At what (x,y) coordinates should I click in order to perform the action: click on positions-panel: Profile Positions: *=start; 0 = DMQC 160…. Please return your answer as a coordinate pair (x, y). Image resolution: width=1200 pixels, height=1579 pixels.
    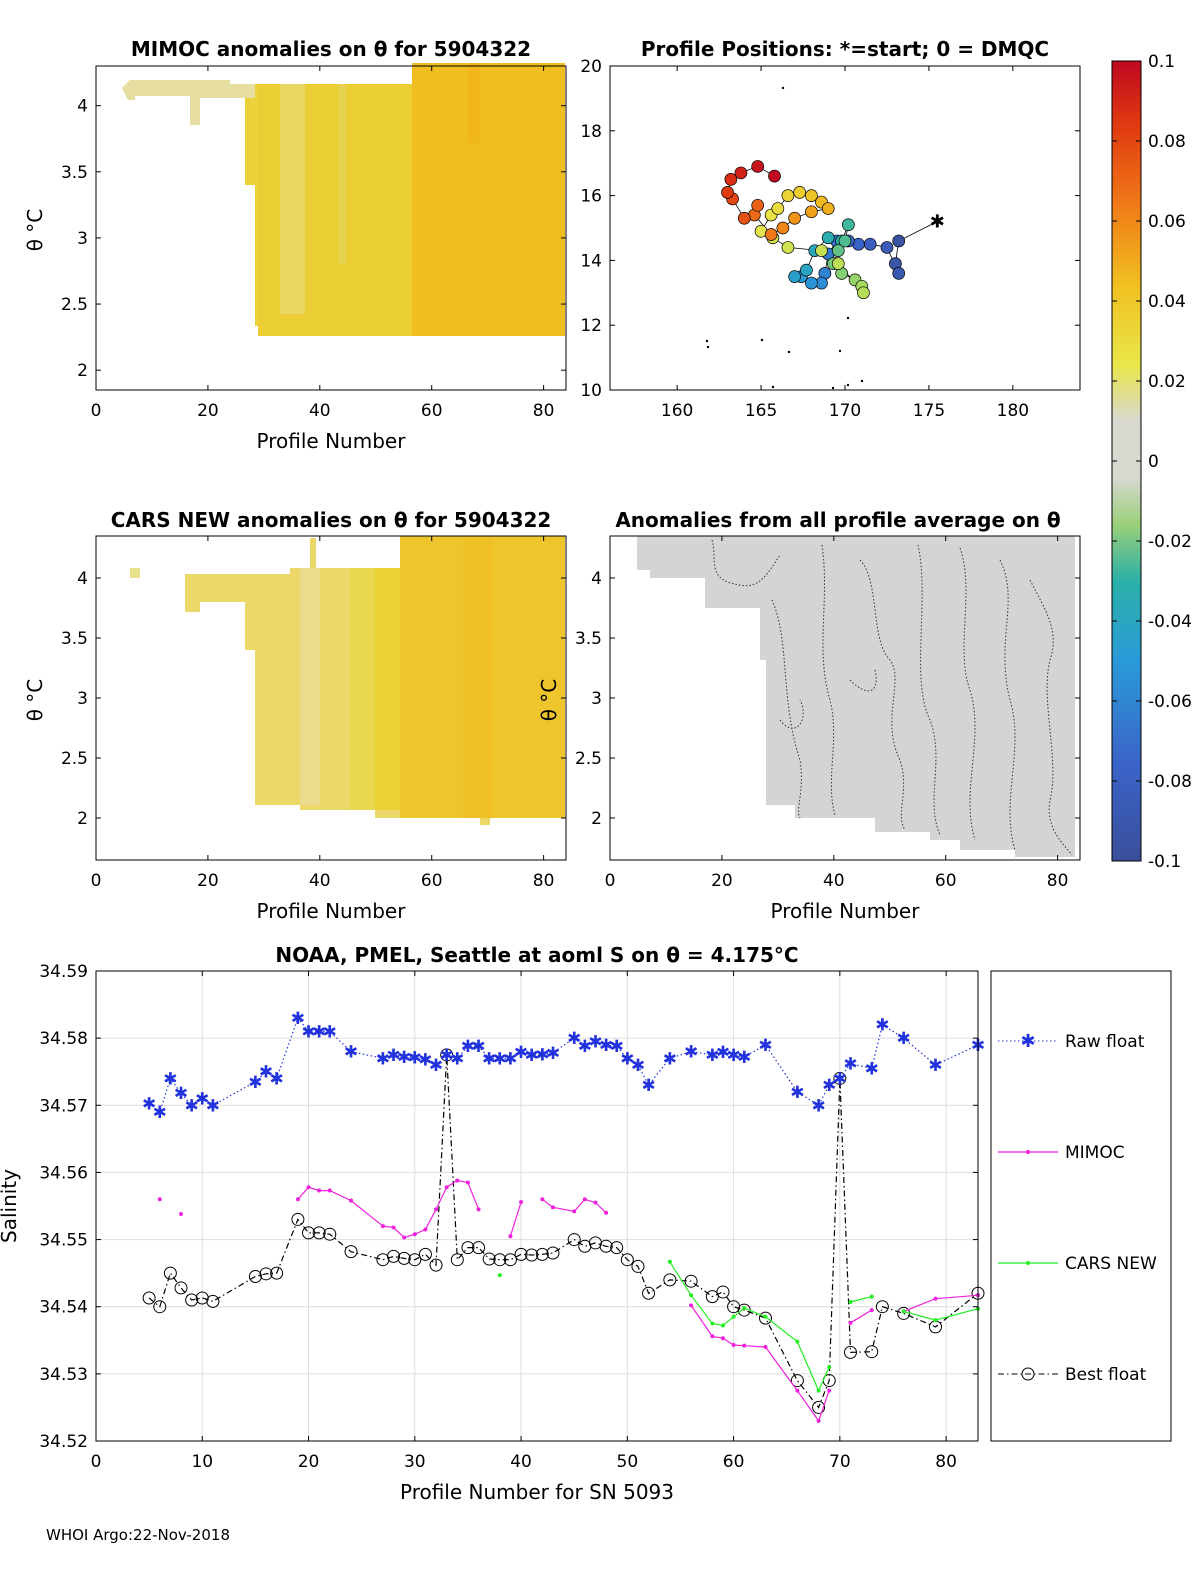
    Looking at the image, I should click on (830, 229).